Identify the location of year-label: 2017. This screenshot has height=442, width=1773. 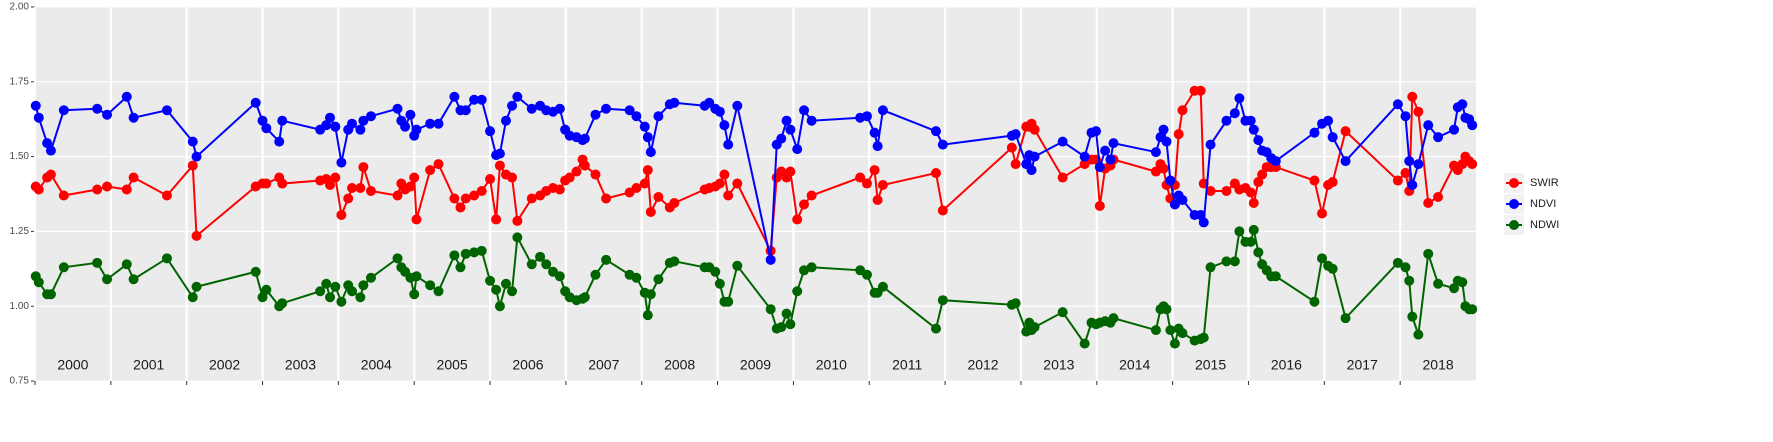
(1362, 365).